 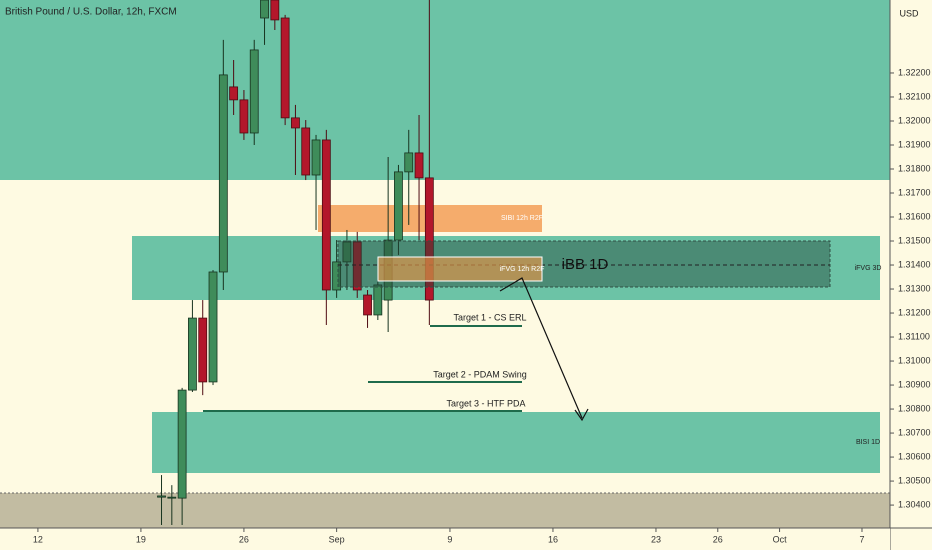 I want to click on x-tick-label: 9, so click(x=449, y=539).